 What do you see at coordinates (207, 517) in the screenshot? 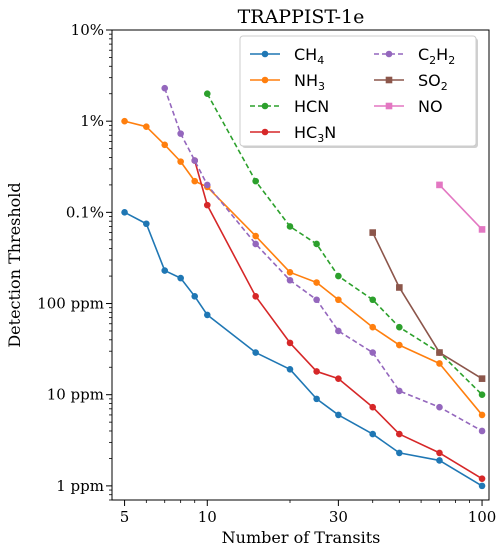
I see `x-tick-label: 10` at bounding box center [207, 517].